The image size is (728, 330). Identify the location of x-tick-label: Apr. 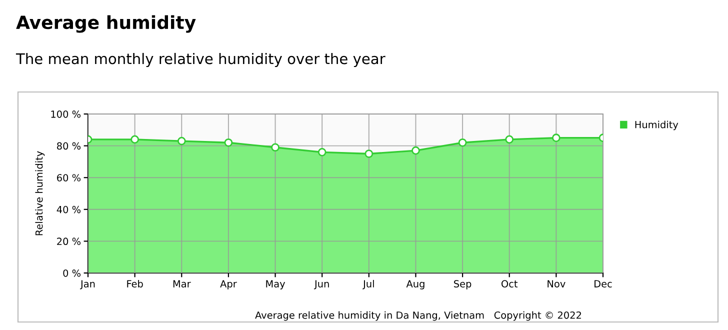
(228, 285).